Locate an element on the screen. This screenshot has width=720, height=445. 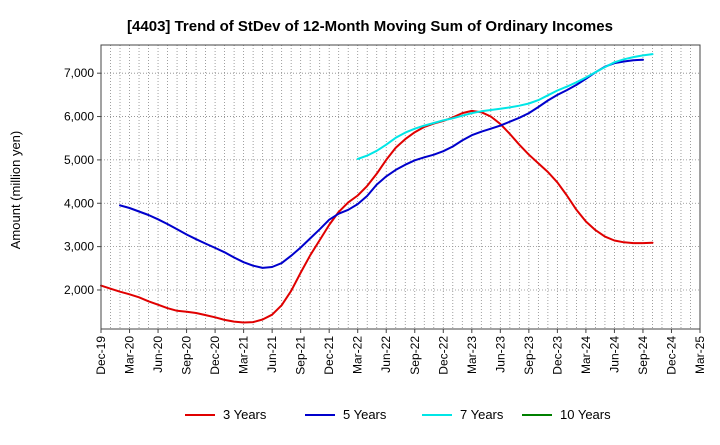
y-axis-ticks: 2,000 3,000 4,000 5,000 6,000 7,000 is located at coordinates (82, 181).